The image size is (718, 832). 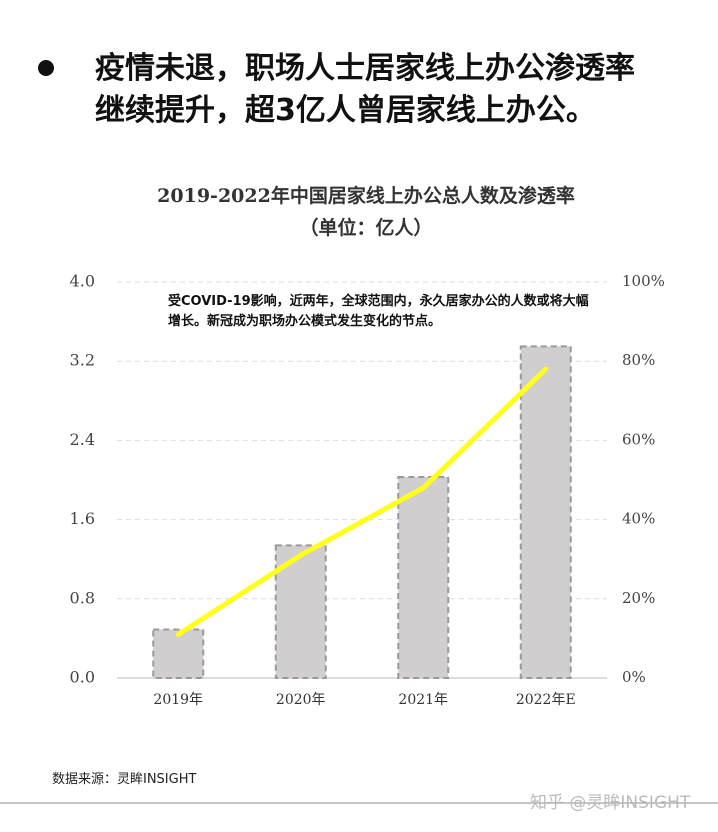 What do you see at coordinates (82, 597) in the screenshot?
I see `y-tick-label: 0.8` at bounding box center [82, 597].